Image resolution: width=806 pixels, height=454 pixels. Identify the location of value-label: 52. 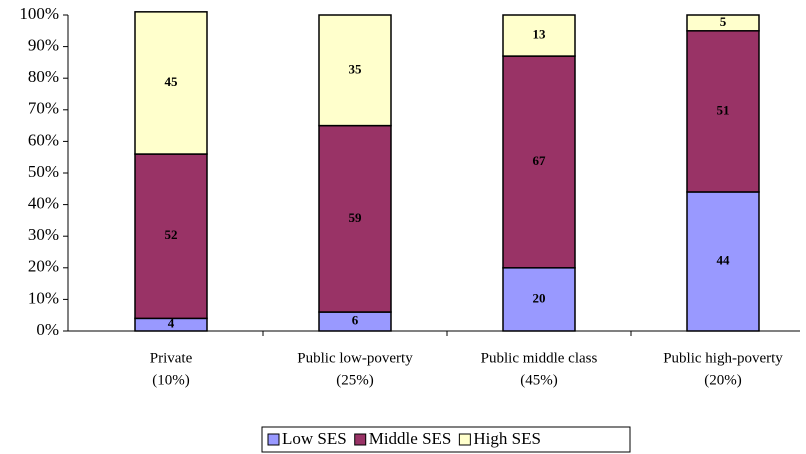
(171, 234).